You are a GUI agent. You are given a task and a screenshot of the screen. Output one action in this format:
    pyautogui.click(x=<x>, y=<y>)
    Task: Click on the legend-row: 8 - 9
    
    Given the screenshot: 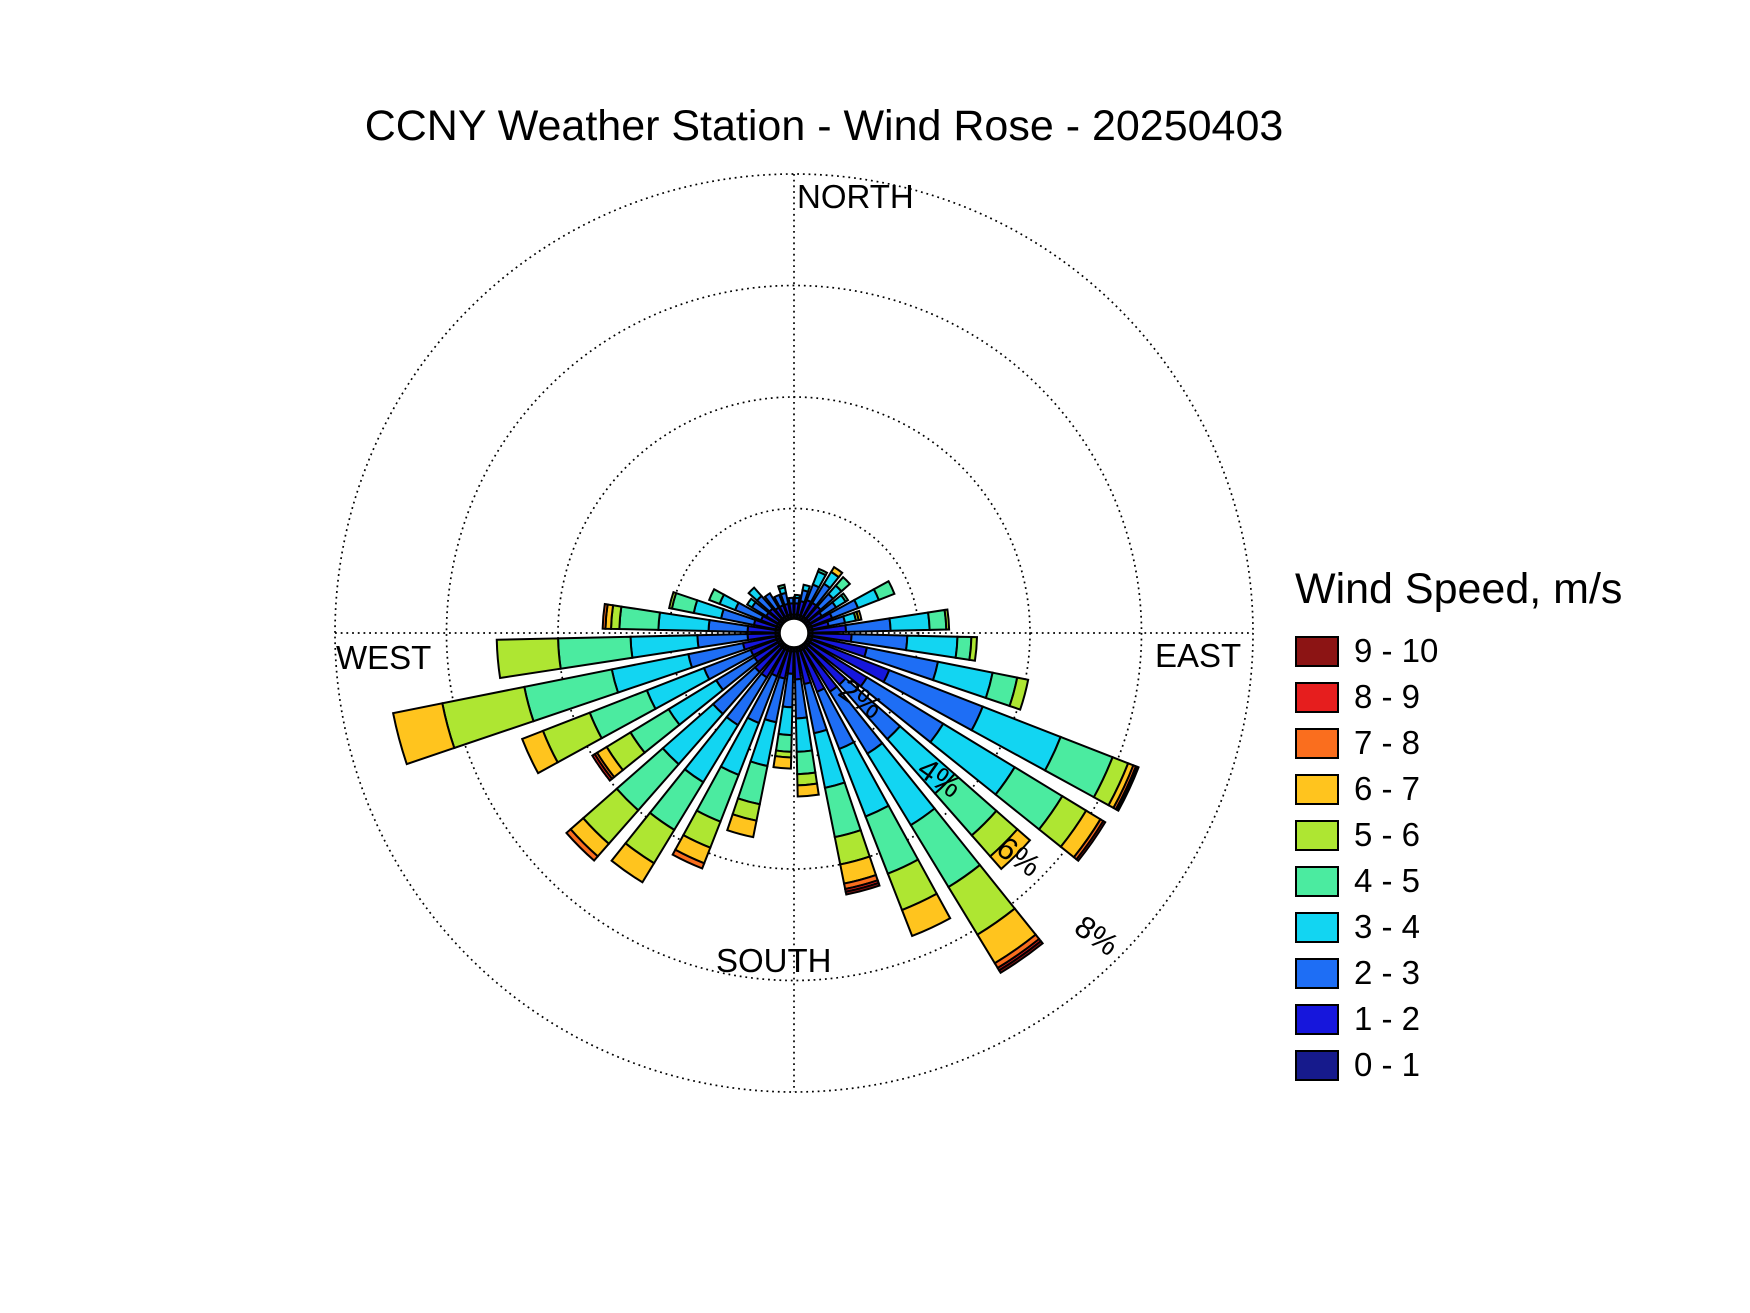 What is the action you would take?
    pyautogui.click(x=1458, y=697)
    